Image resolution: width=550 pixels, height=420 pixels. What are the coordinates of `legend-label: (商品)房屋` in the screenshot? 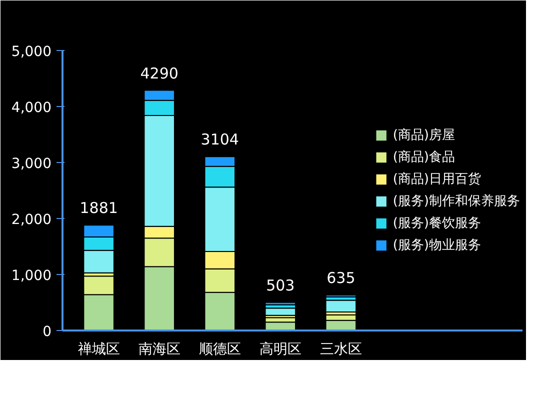 It's located at (423, 135).